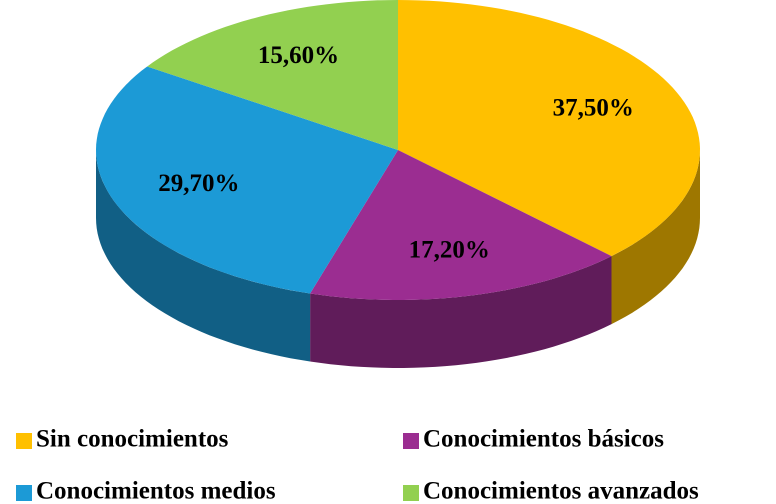  What do you see at coordinates (132, 439) in the screenshot?
I see `legend-label: Sin conocimientos` at bounding box center [132, 439].